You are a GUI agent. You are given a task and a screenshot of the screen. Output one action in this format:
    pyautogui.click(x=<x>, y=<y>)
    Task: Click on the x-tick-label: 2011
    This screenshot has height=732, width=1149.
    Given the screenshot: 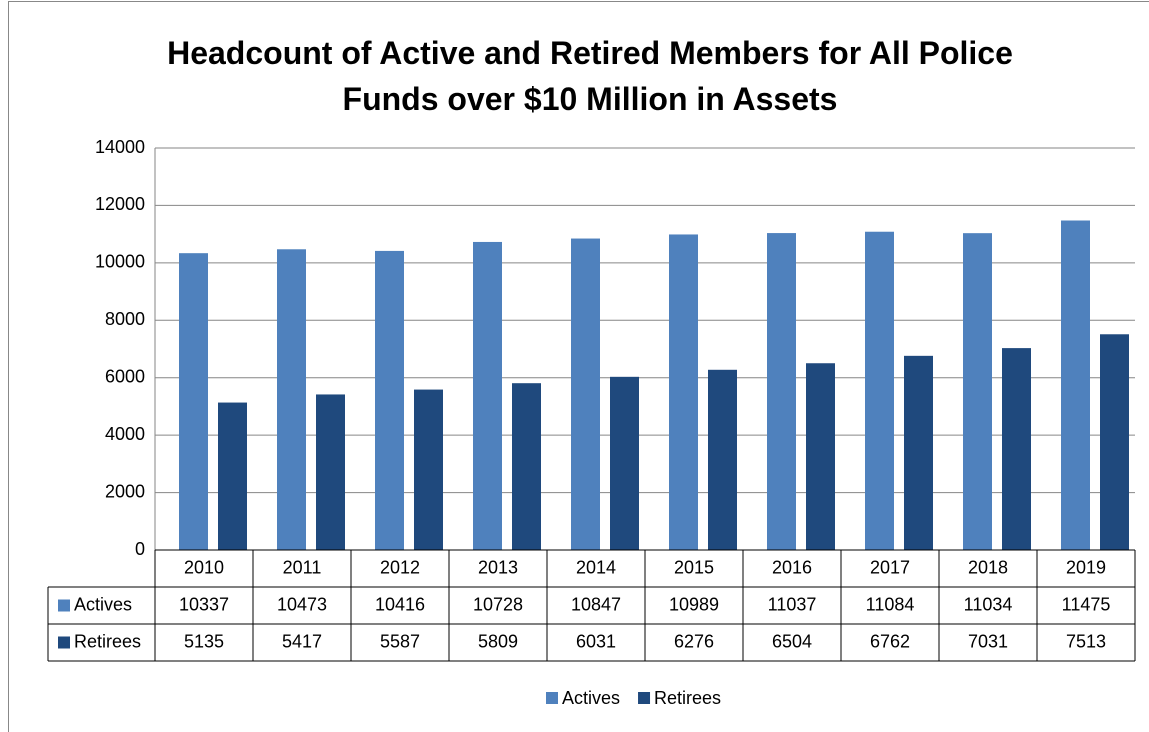 What is the action you would take?
    pyautogui.click(x=302, y=567)
    